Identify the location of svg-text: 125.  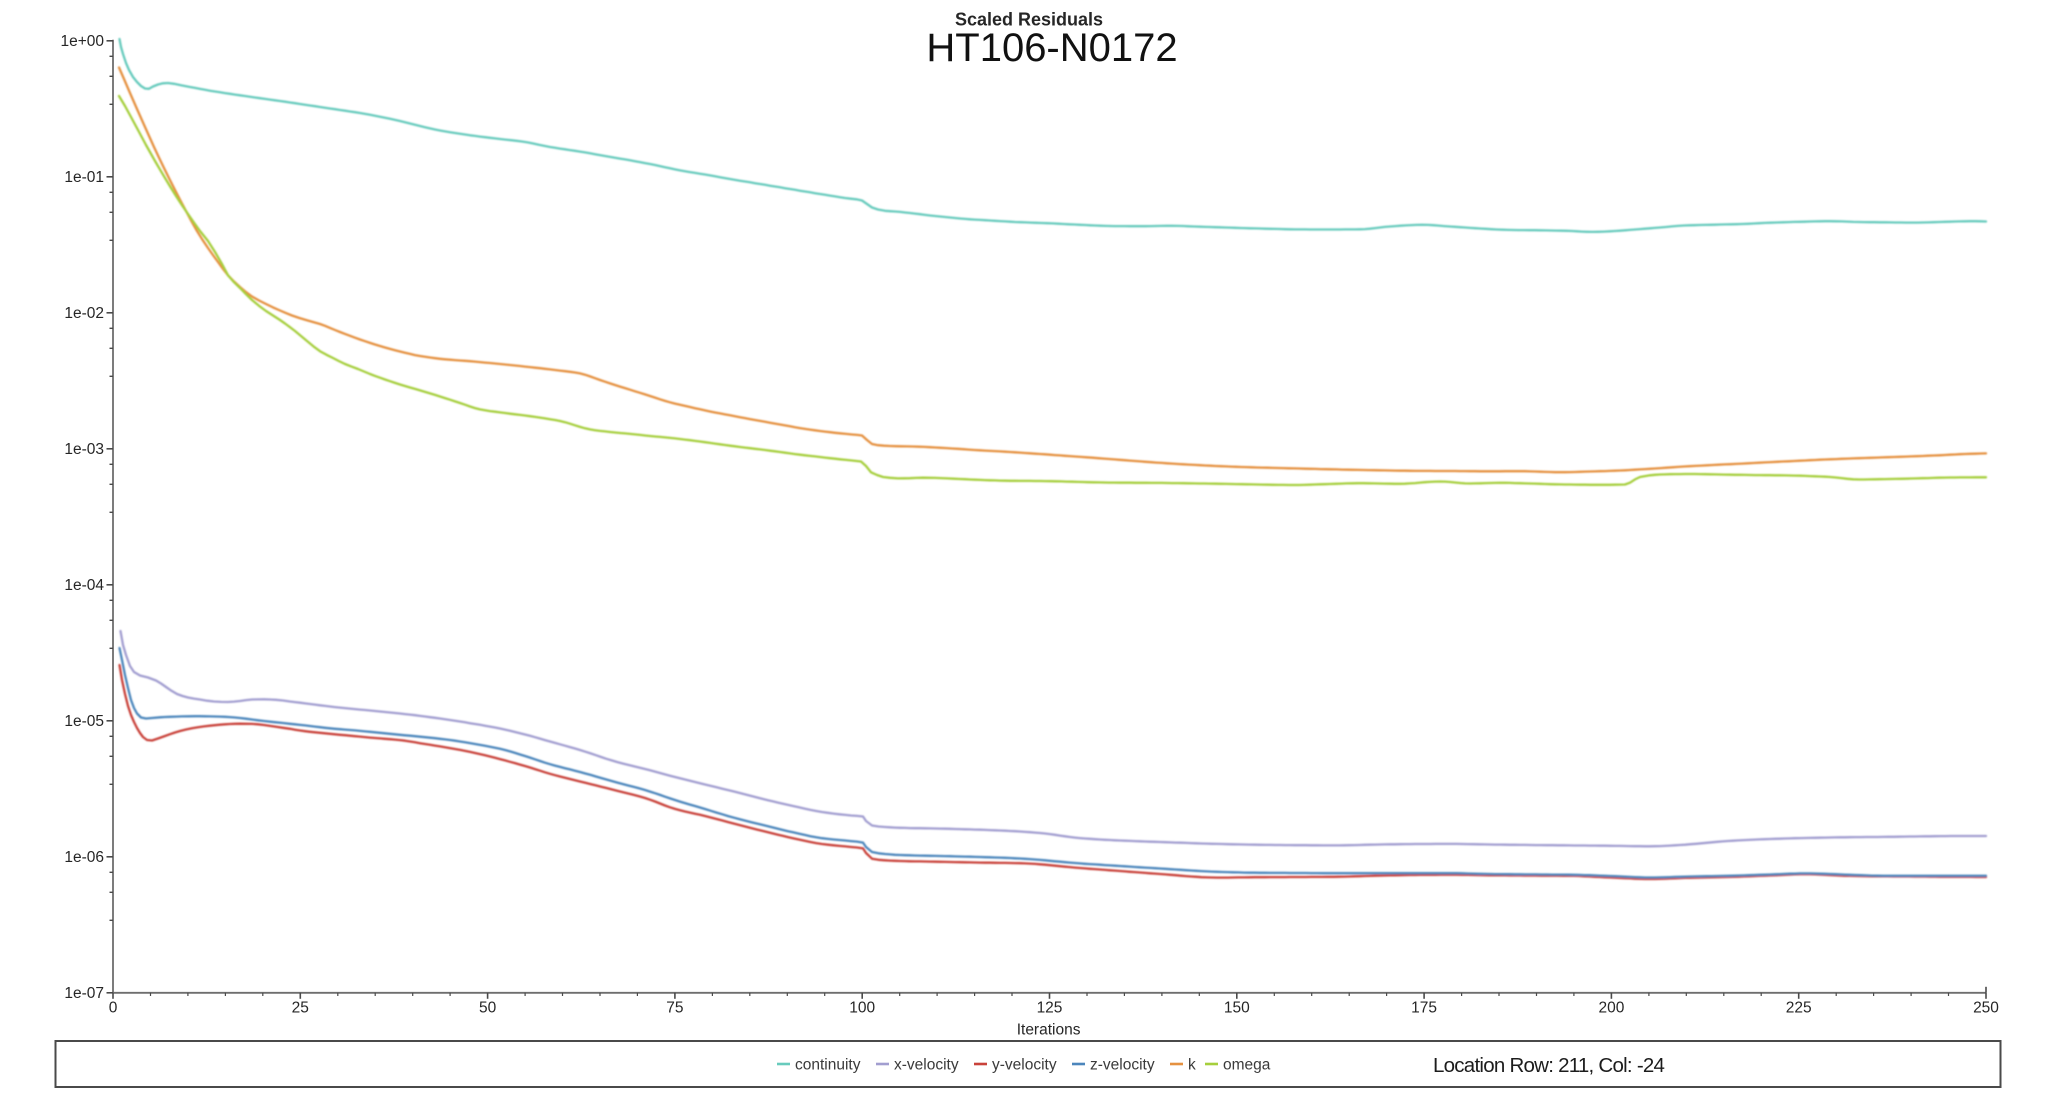
(1050, 1008).